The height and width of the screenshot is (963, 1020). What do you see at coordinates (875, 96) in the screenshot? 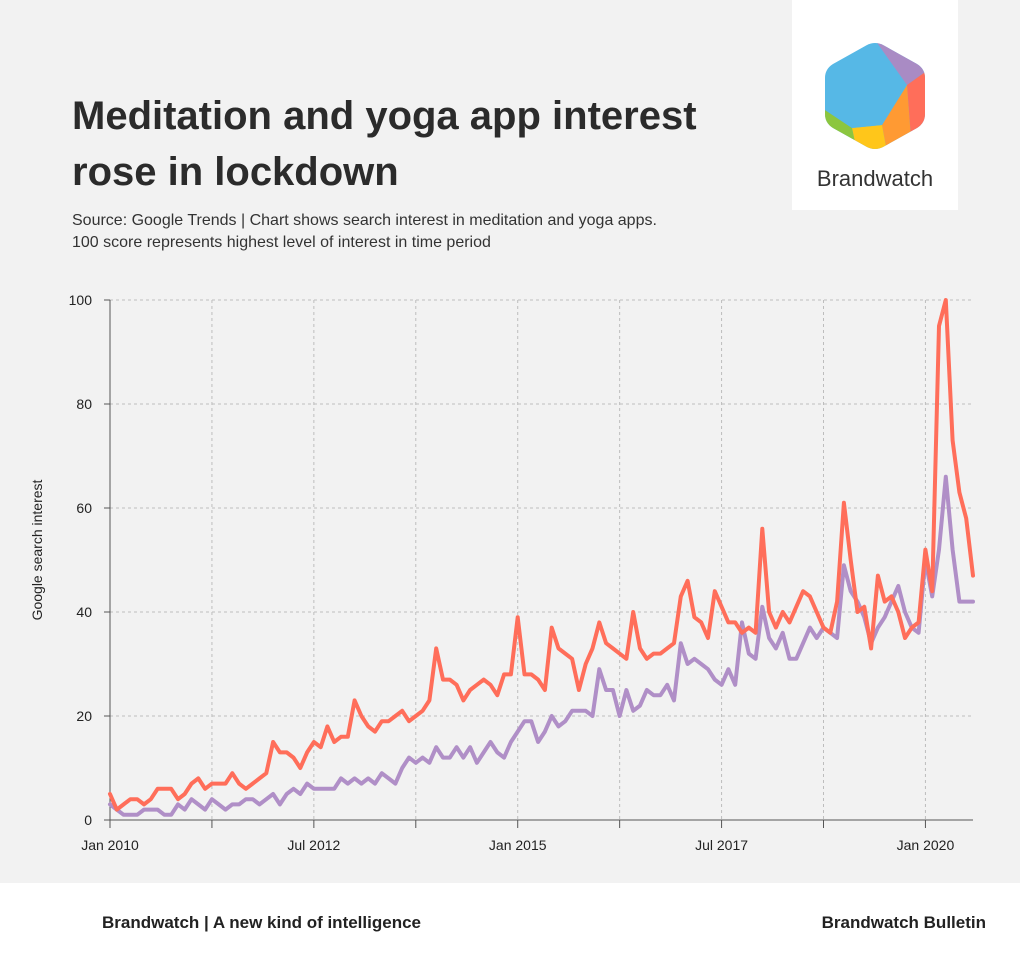
I see `brandwatch-hexagon-icon` at bounding box center [875, 96].